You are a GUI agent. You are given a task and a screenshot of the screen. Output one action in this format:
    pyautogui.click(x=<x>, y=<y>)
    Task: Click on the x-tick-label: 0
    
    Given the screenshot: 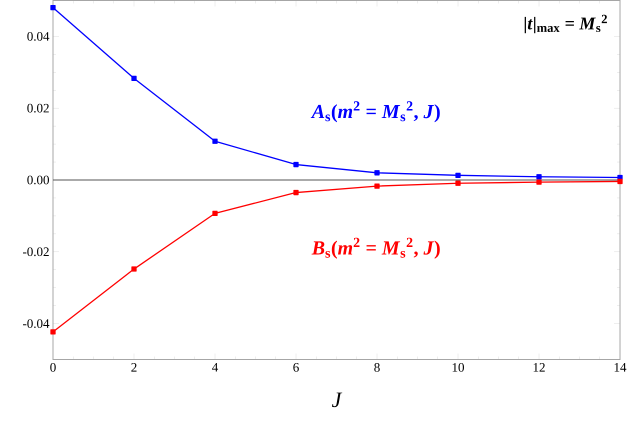 What is the action you would take?
    pyautogui.click(x=53, y=367)
    